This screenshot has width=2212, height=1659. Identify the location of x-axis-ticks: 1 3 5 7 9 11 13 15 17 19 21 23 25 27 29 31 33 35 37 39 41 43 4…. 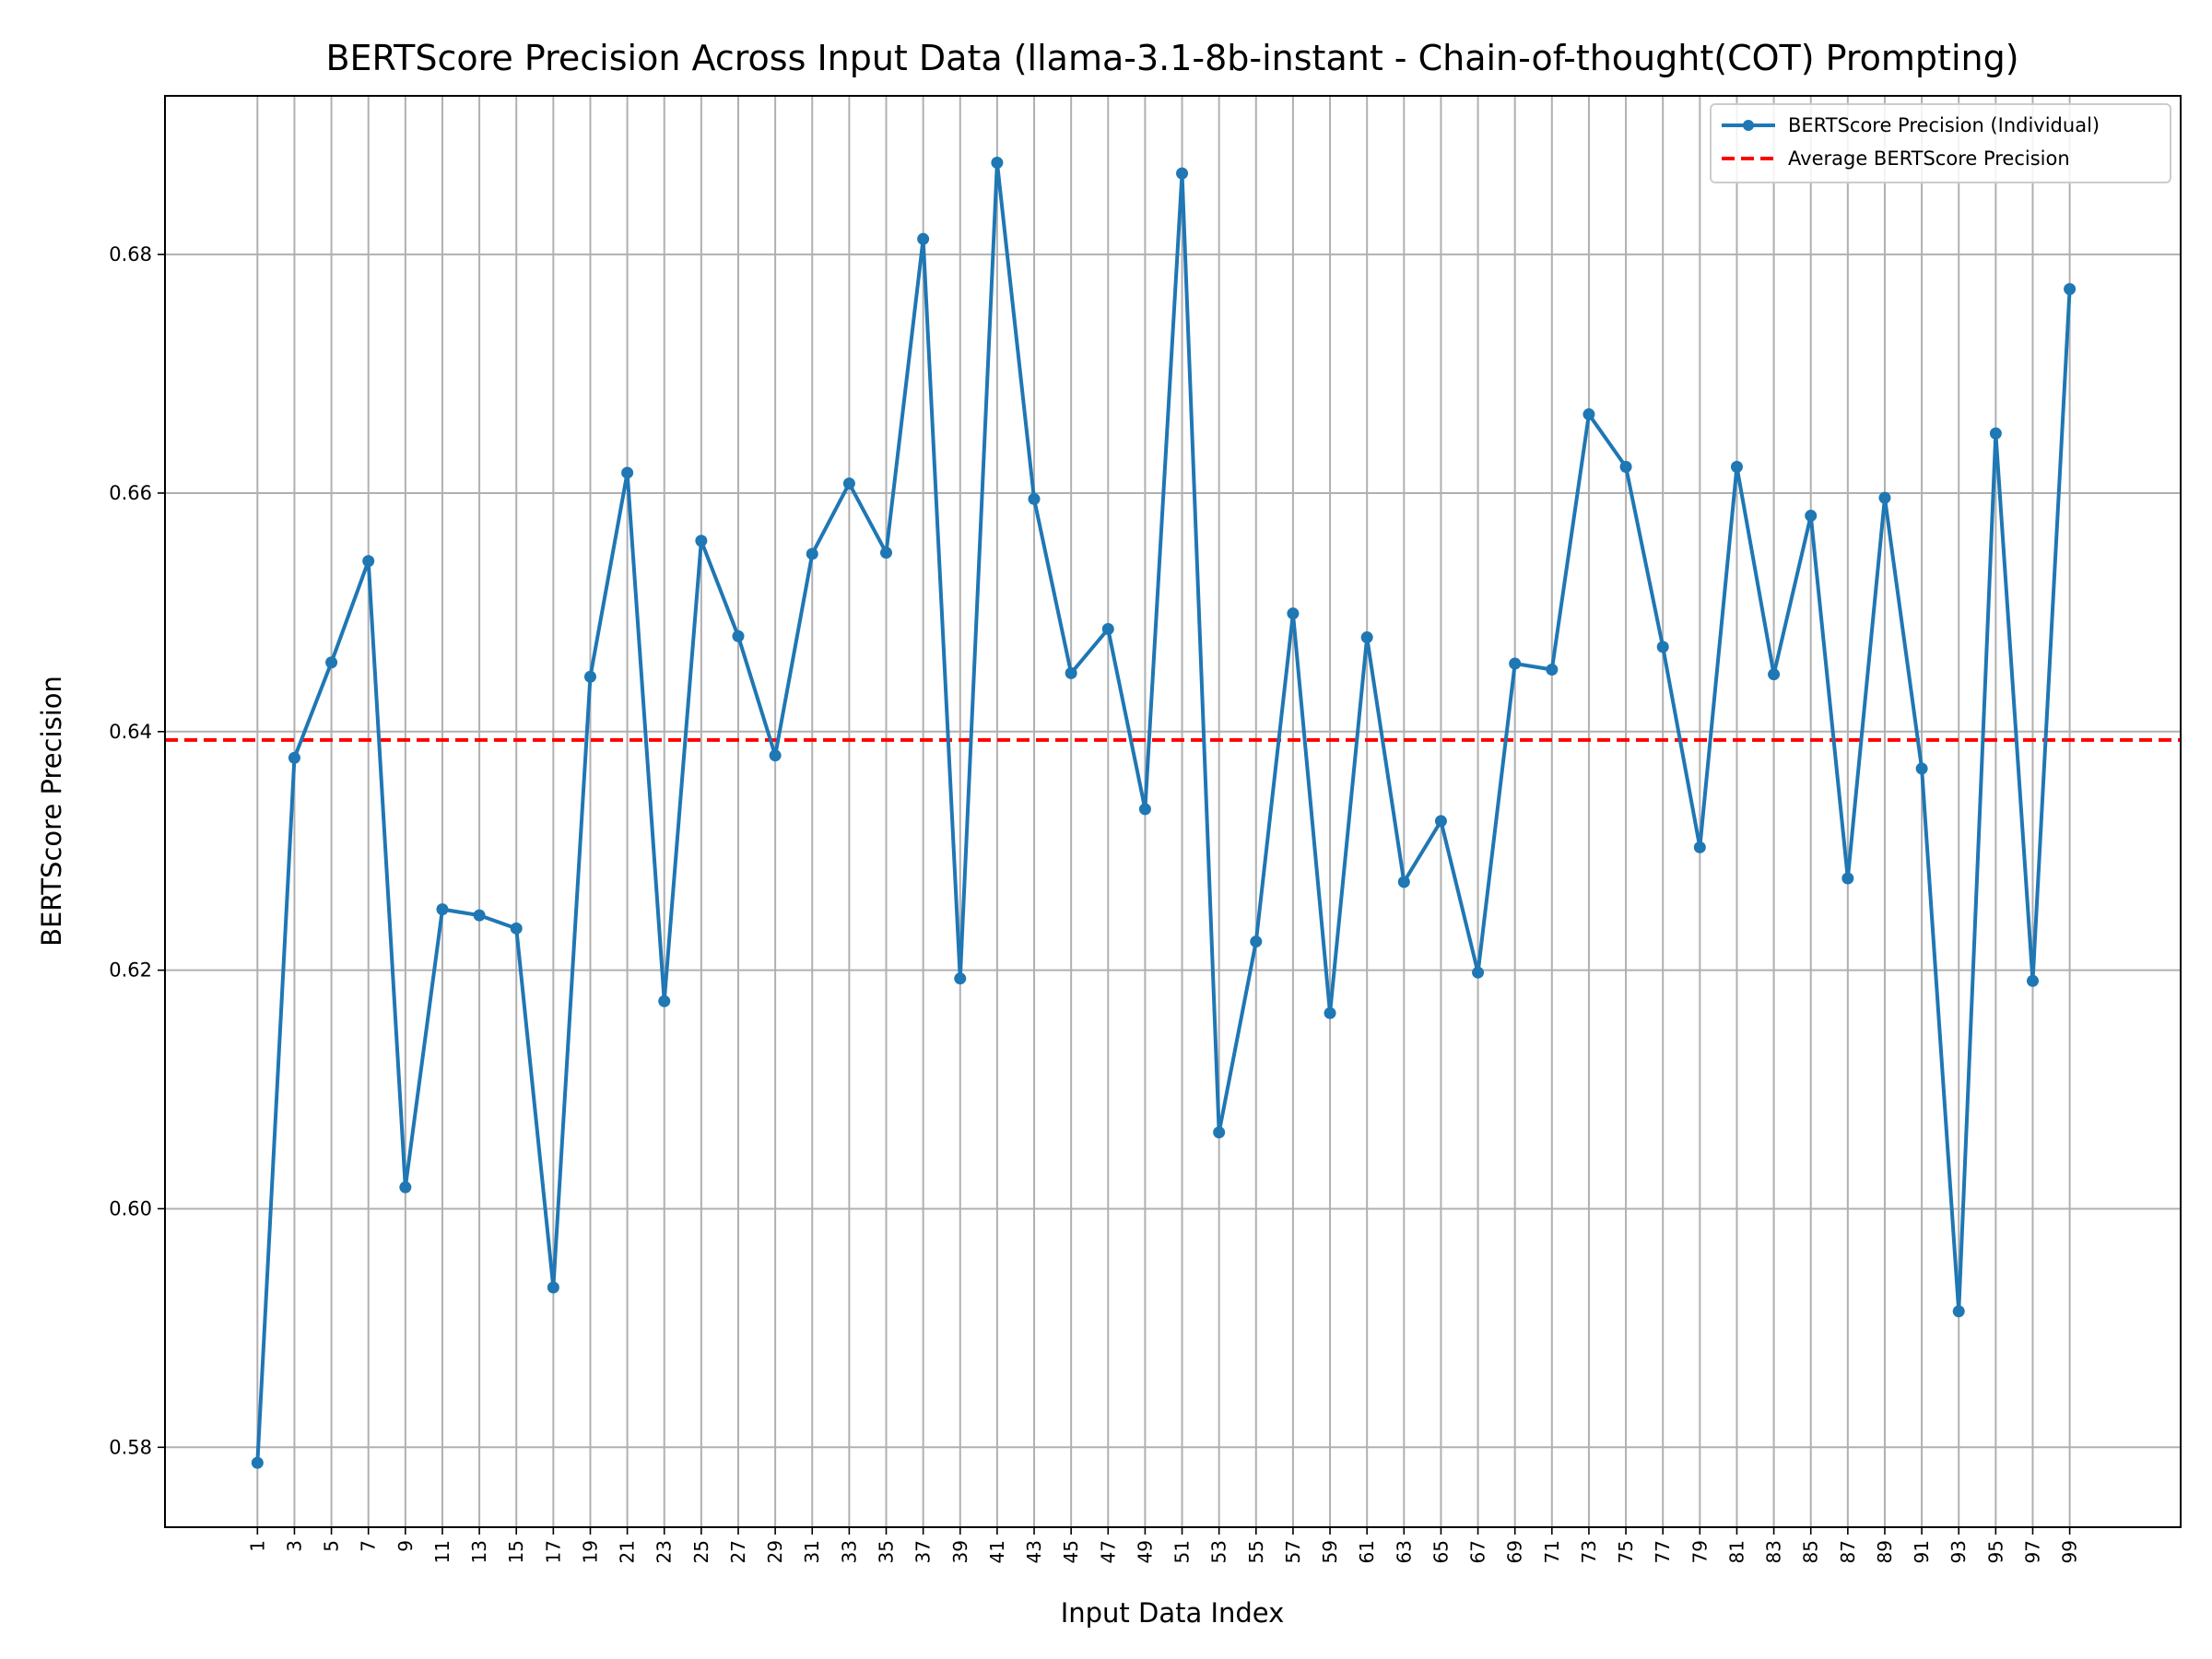
(1163, 1545).